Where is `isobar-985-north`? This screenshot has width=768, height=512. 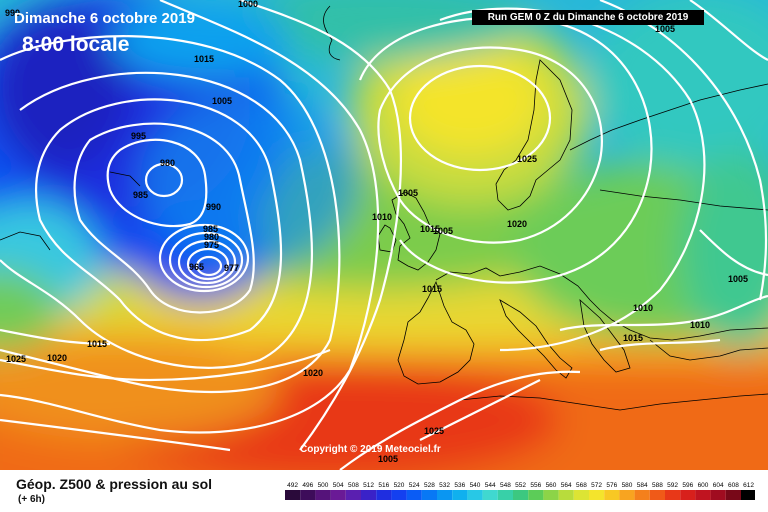 isobar-985-north is located at coordinates (157, 183).